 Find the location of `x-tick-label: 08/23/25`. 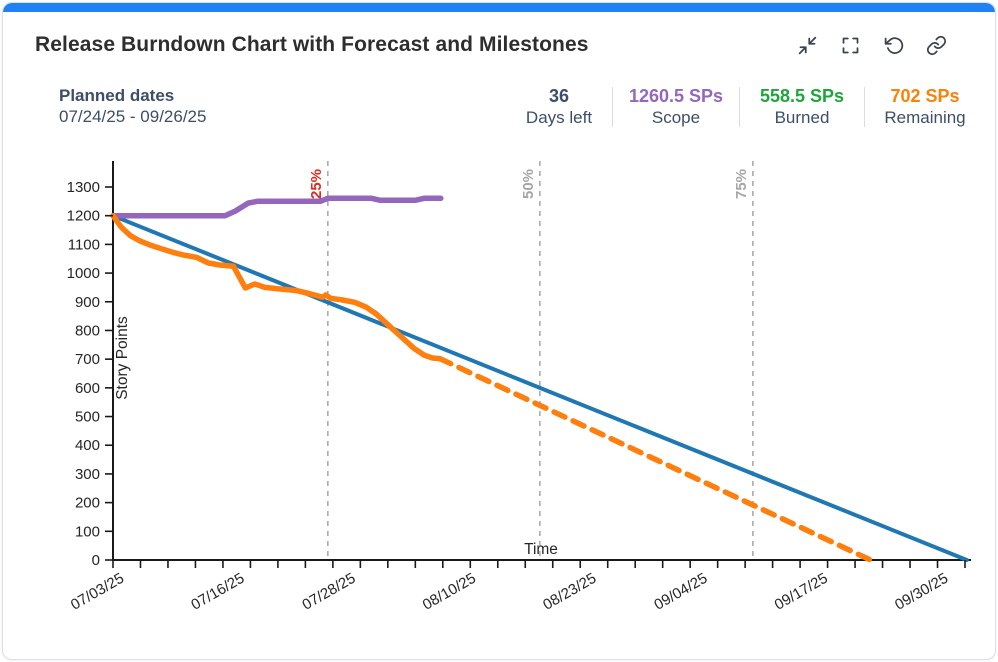

x-tick-label: 08/23/25 is located at coordinates (569, 592).